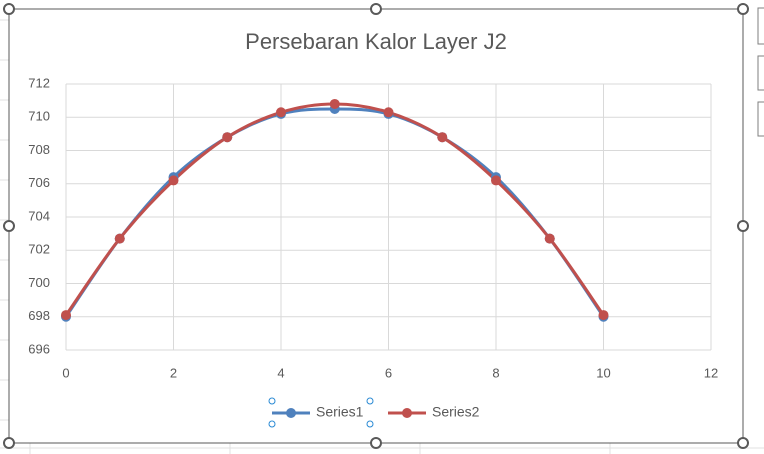 Image resolution: width=764 pixels, height=454 pixels. I want to click on legend-label: Series1, so click(340, 412).